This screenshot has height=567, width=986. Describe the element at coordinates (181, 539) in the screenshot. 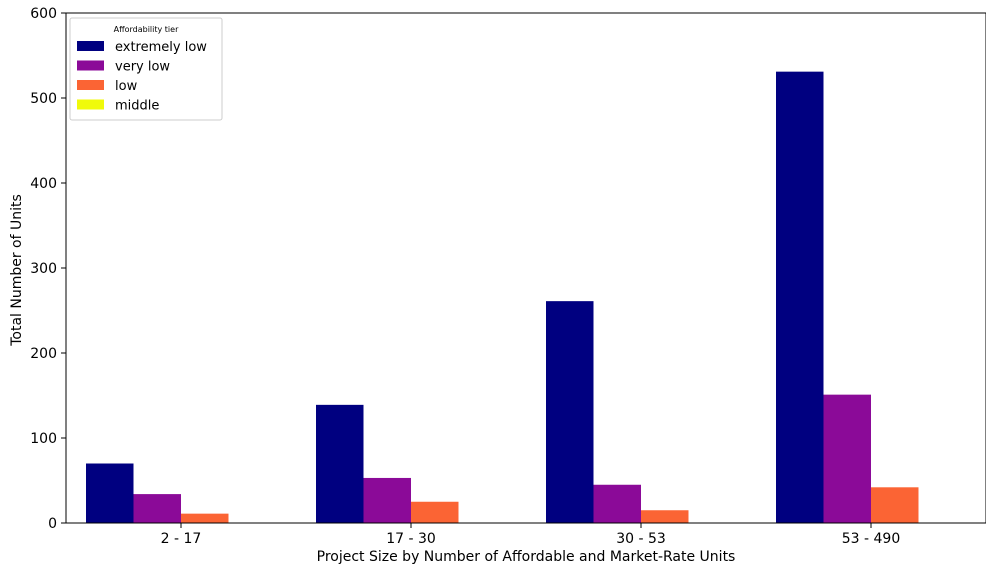

I see `x-tick-label: 2 - 17` at that location.